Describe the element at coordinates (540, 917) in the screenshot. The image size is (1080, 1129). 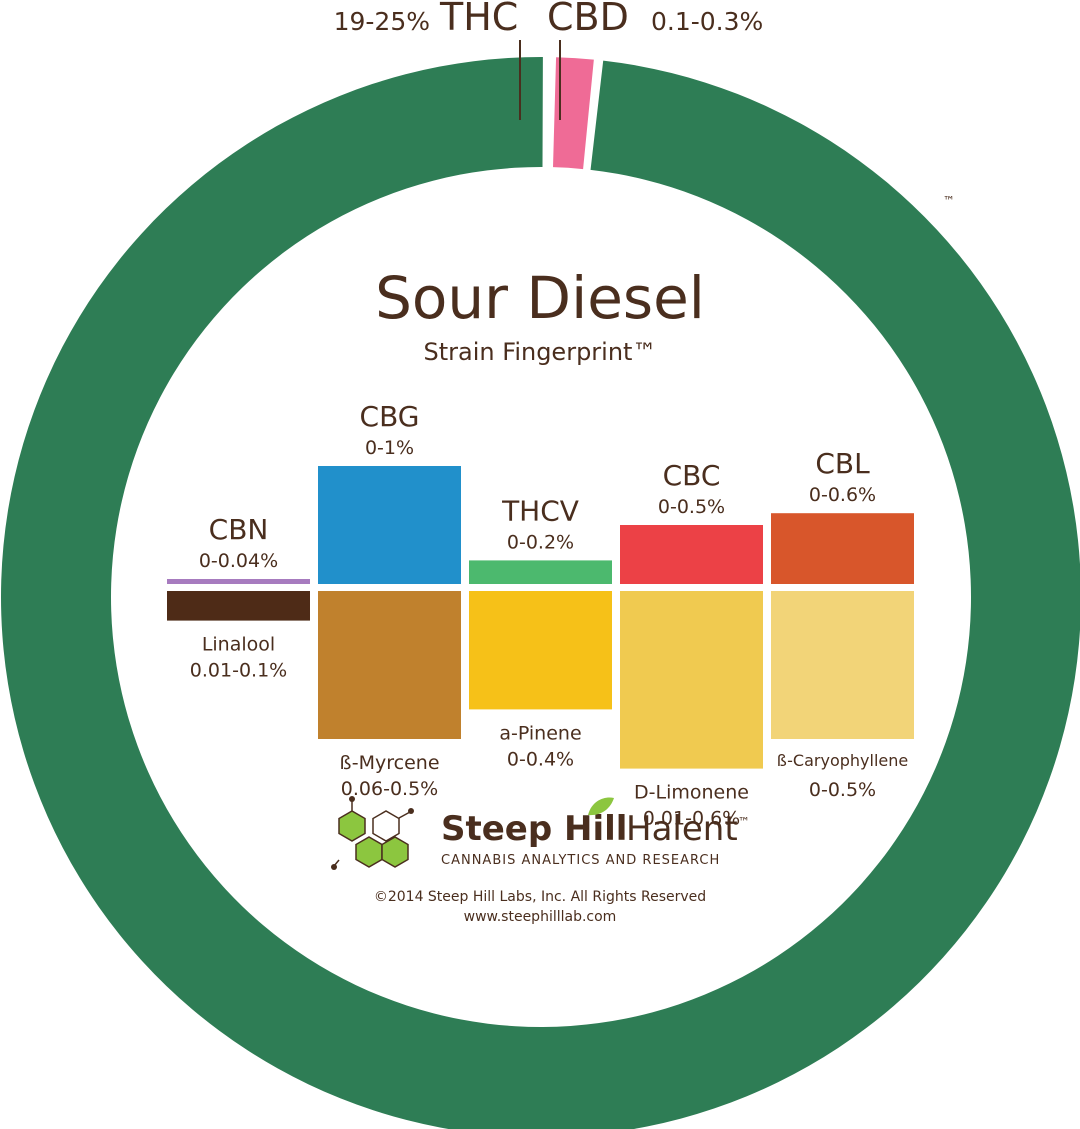
I see `website-url: www.steephilllab.com` at that location.